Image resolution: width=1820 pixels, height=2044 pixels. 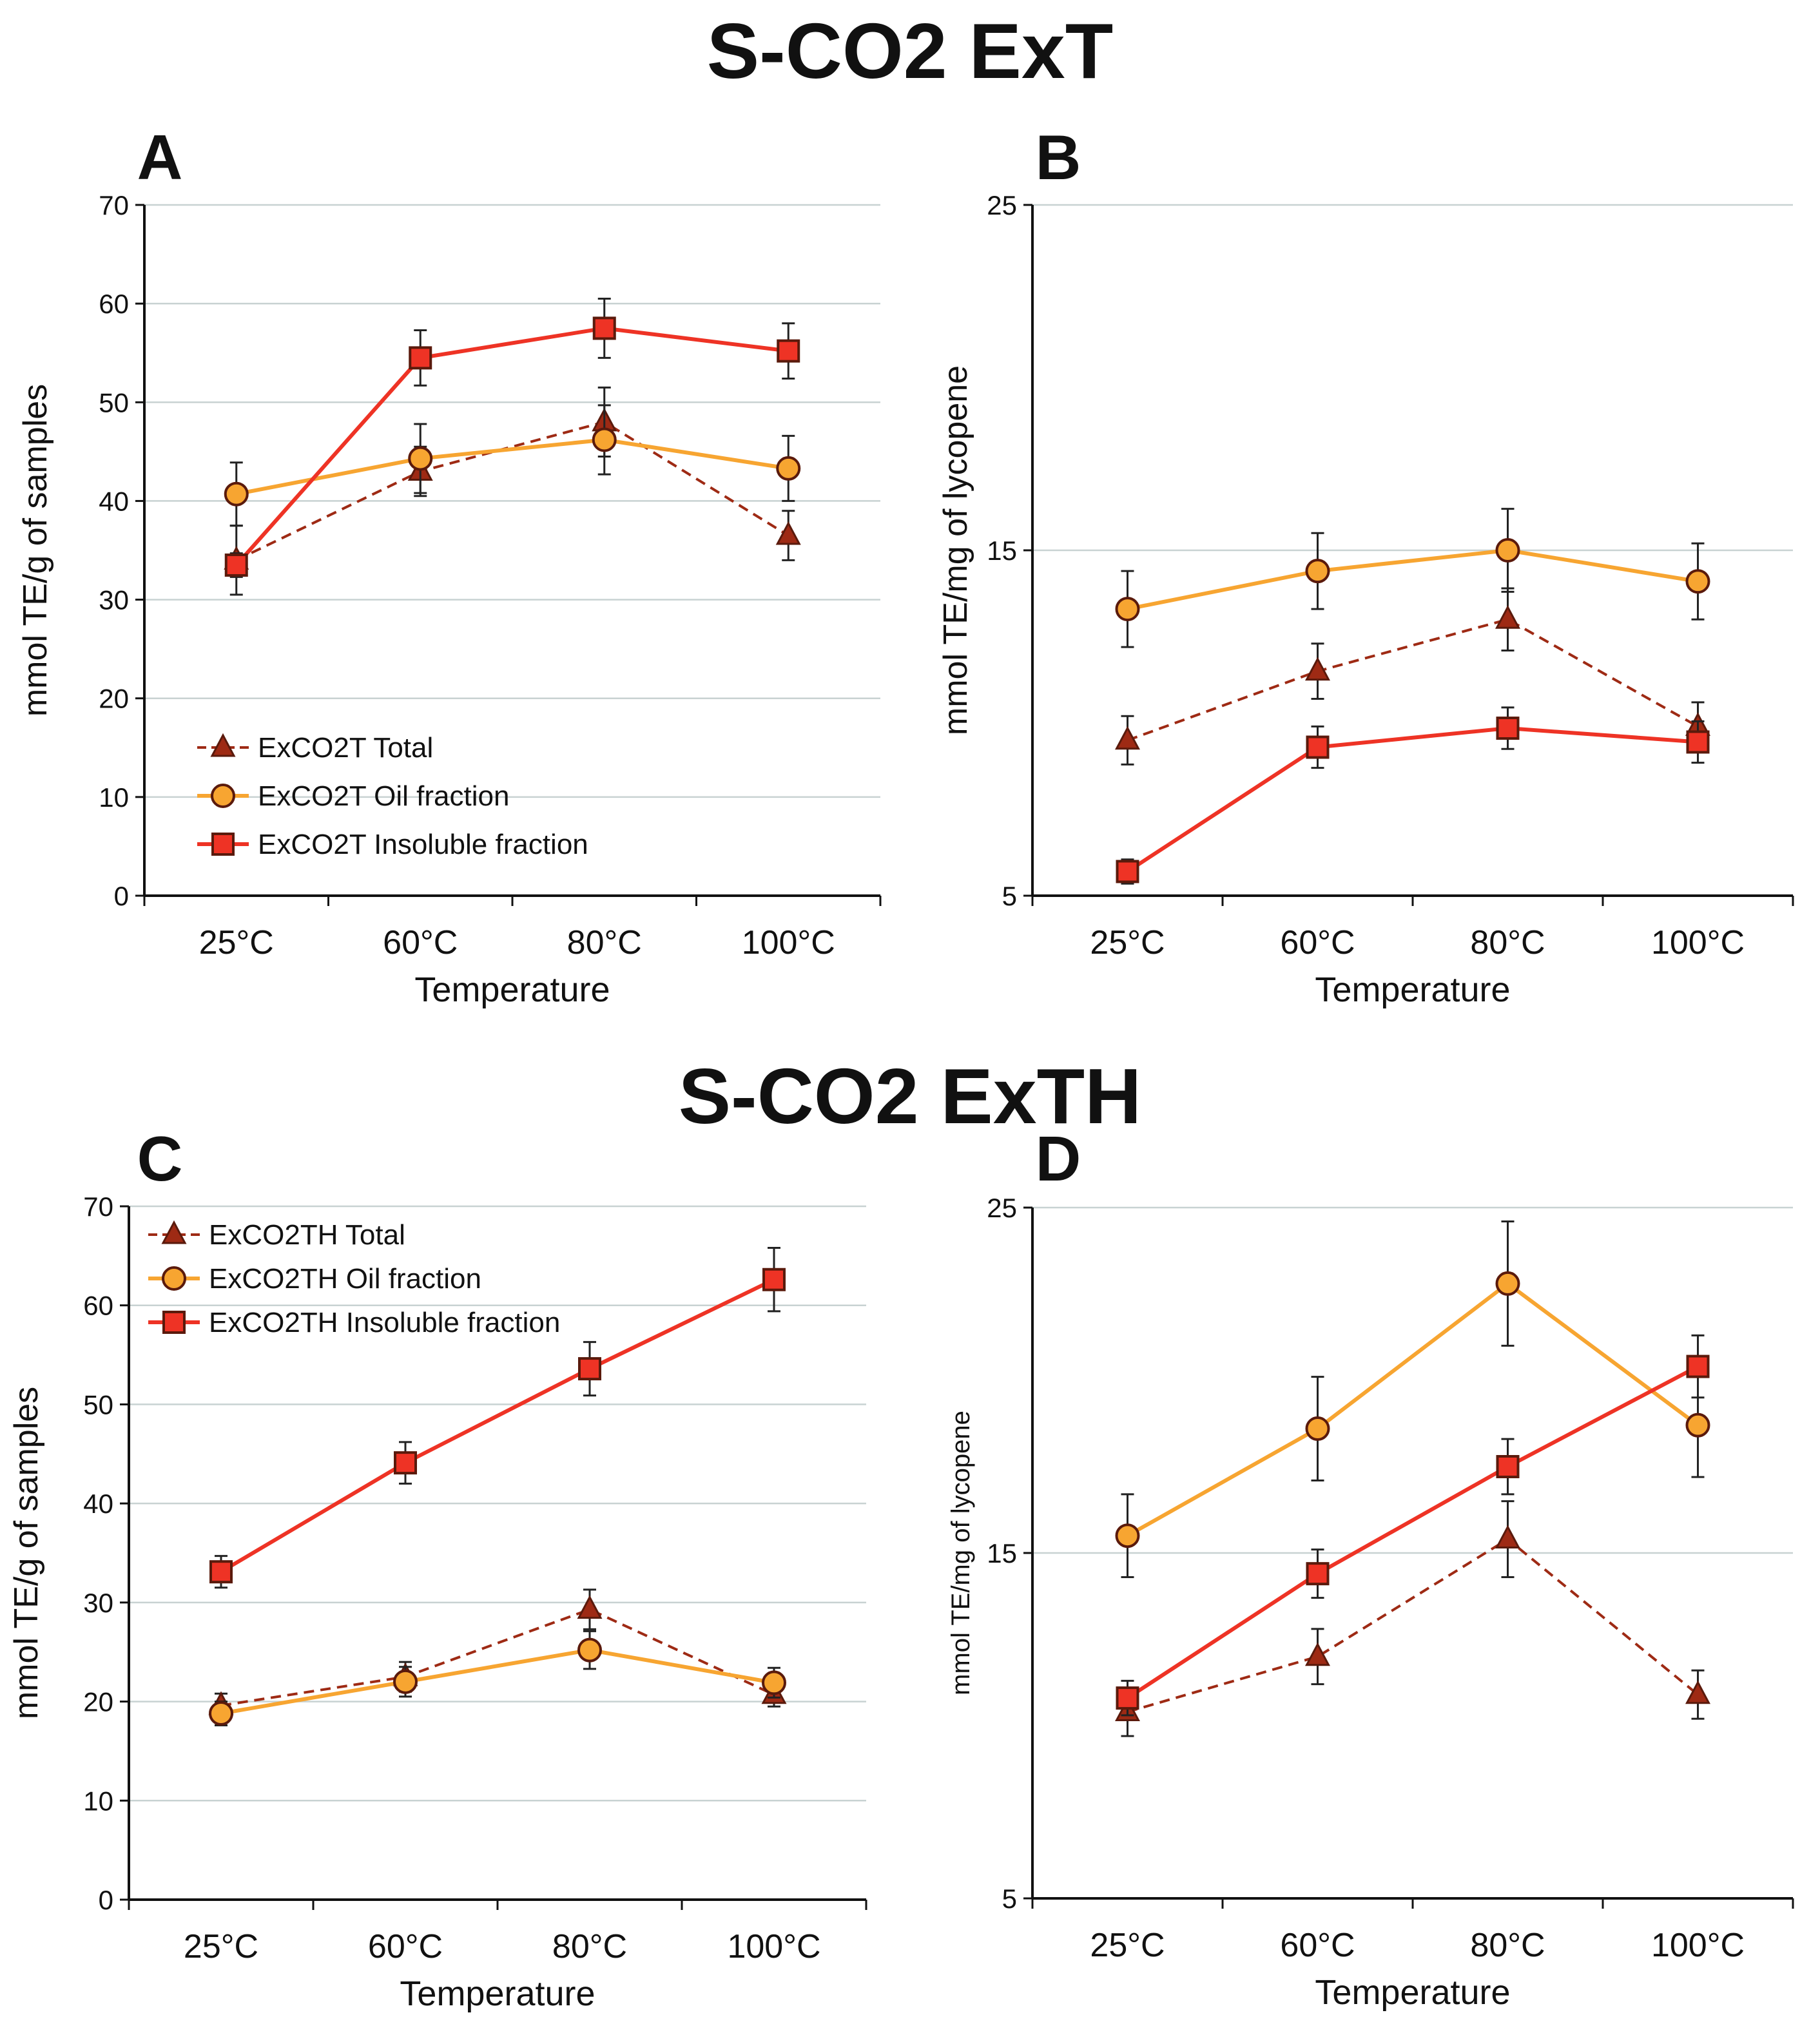 I want to click on y-tick-label: 10, so click(x=114, y=797).